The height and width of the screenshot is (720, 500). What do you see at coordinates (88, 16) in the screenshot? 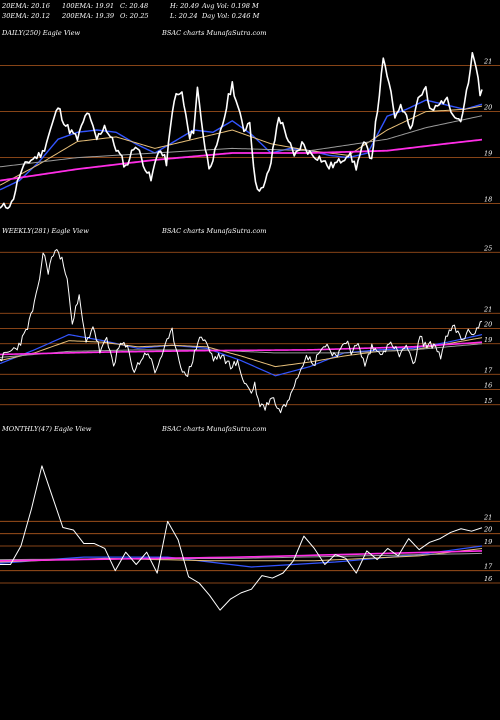
I see `stat-ema200: 200EMA: 19.39` at bounding box center [88, 16].